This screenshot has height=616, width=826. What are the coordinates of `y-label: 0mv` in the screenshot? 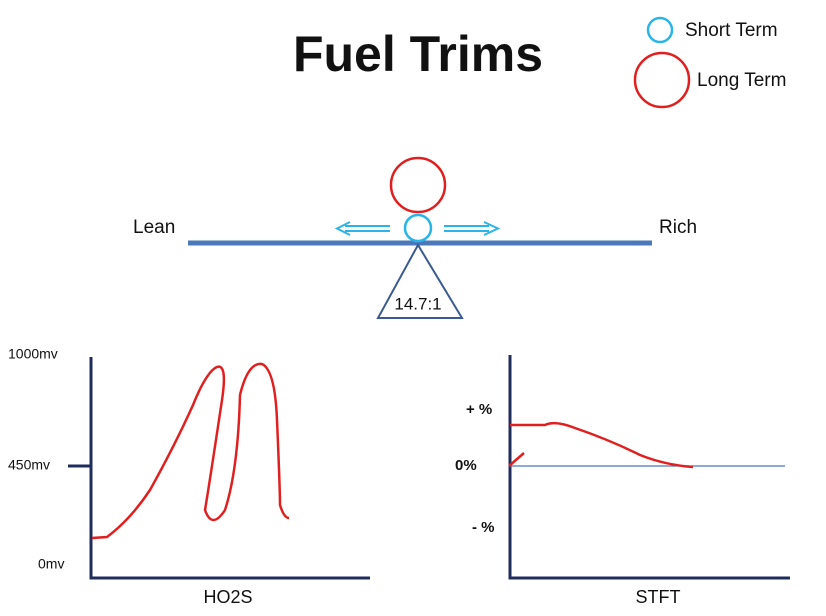 It's located at (51, 564).